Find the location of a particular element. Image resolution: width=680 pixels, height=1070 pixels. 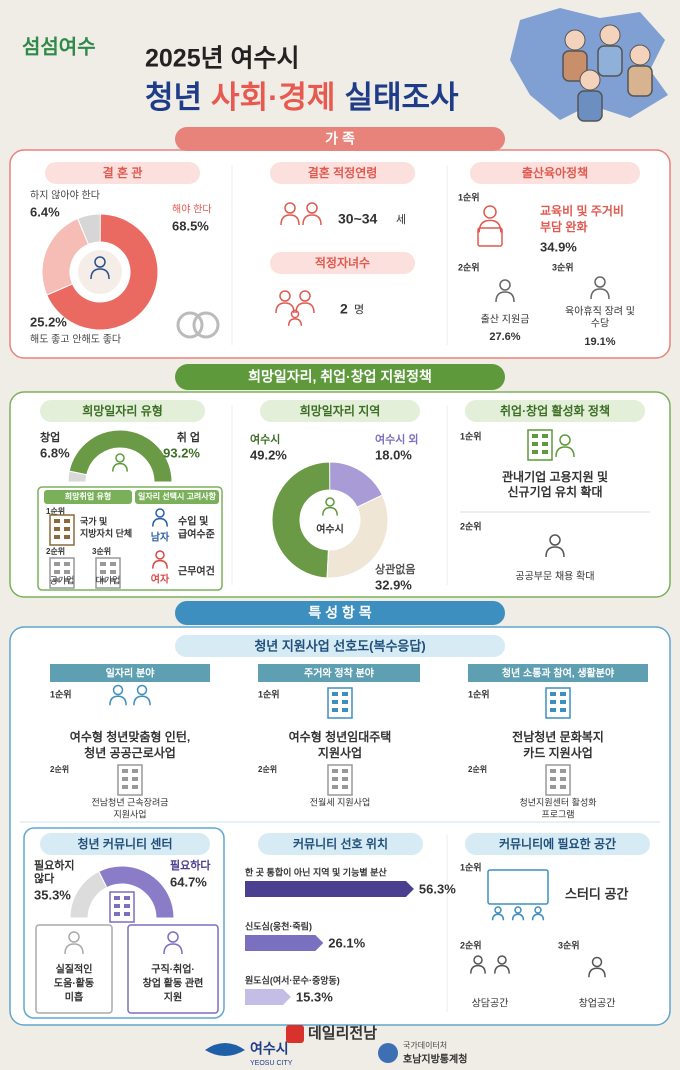

logo: 섬섬여수 is located at coordinates (59, 46).